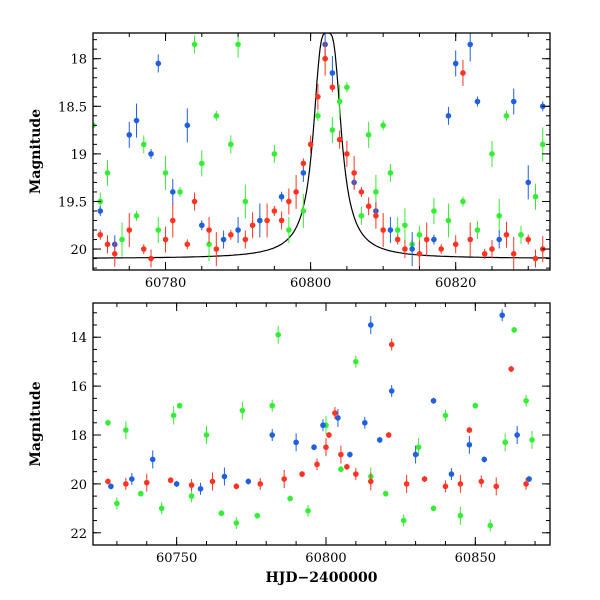 This screenshot has width=600, height=600. What do you see at coordinates (72, 107) in the screenshot?
I see `y-tick-label: 18.5` at bounding box center [72, 107].